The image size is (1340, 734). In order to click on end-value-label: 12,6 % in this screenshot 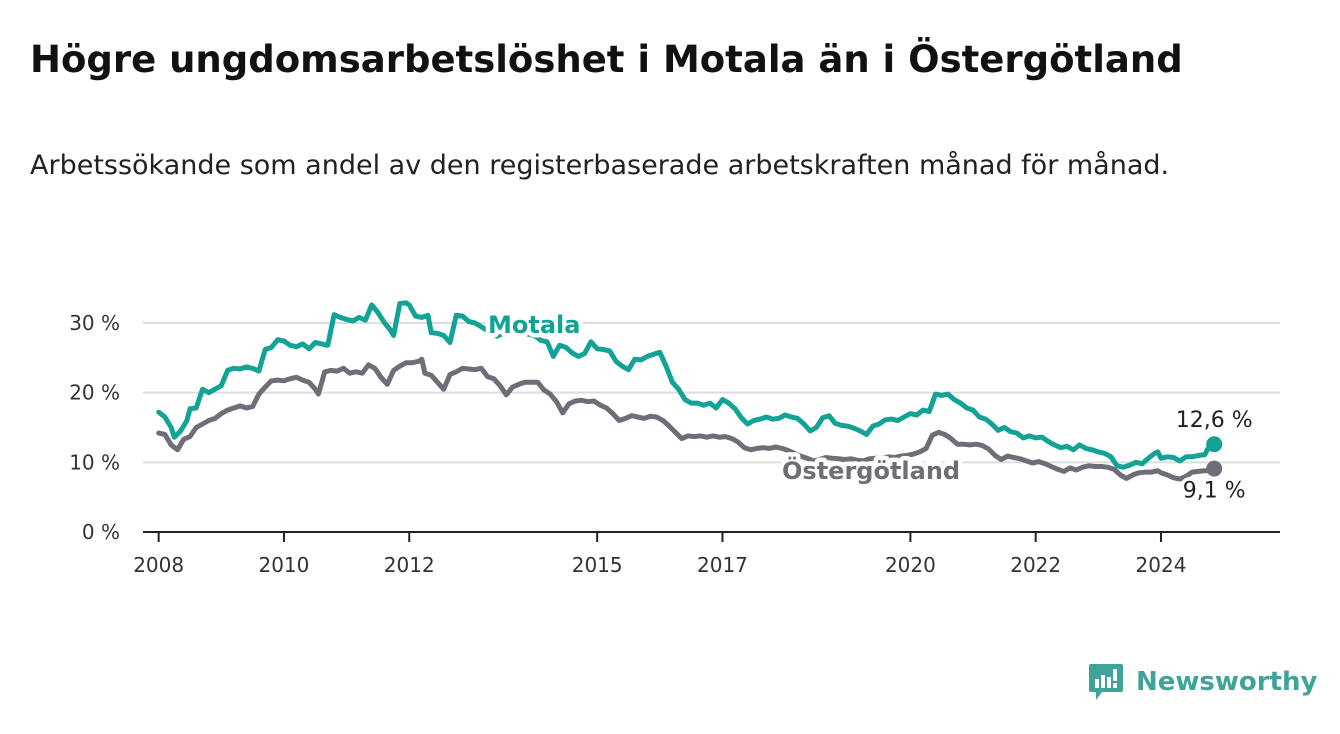, I will do `click(1214, 420)`.